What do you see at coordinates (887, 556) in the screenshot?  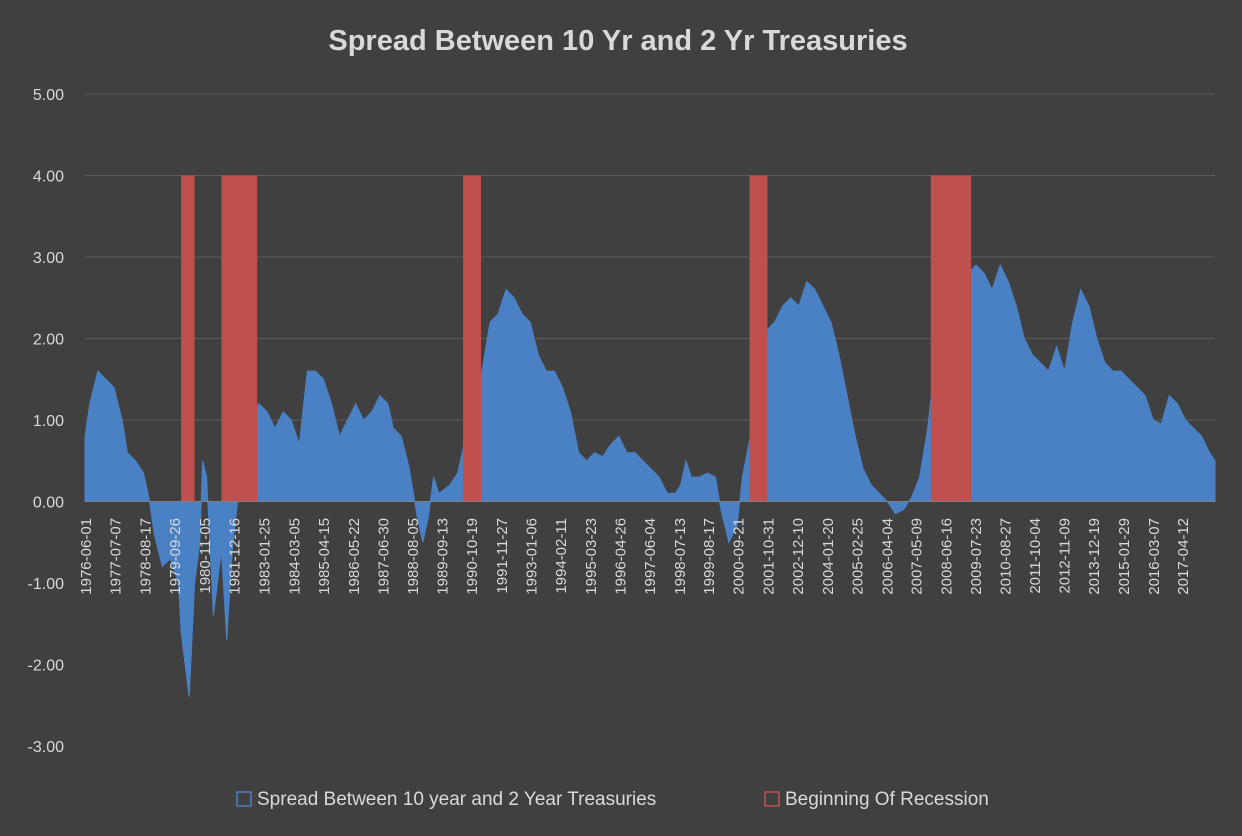 I see `x-tick-label: 2006-04-04` at bounding box center [887, 556].